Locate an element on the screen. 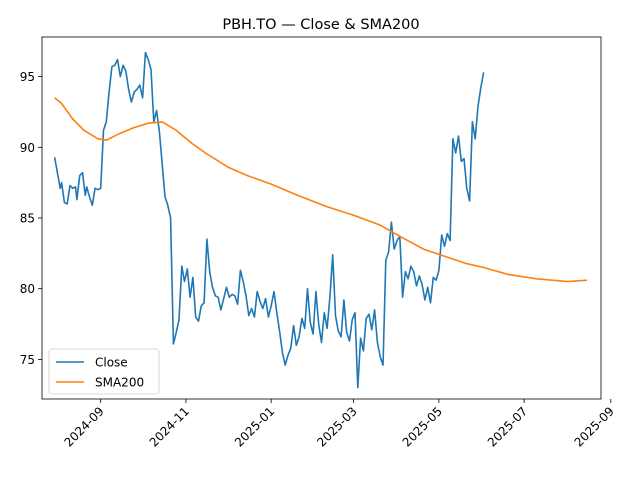 The width and height of the screenshot is (640, 480). chart-title: PBH.TO — Close & SMA200 is located at coordinates (320, 25).